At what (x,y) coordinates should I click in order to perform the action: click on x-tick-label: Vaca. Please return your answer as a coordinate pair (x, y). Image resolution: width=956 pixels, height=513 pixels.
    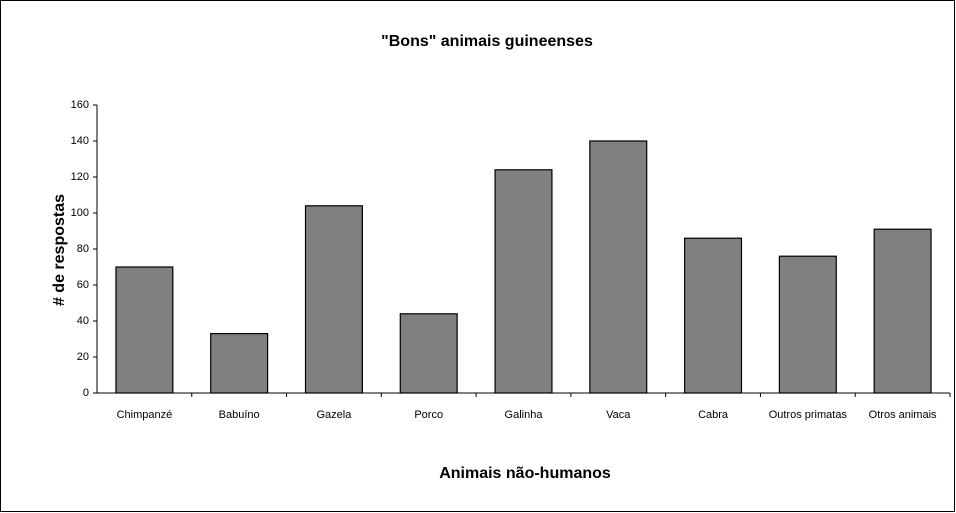
    Looking at the image, I should click on (618, 415).